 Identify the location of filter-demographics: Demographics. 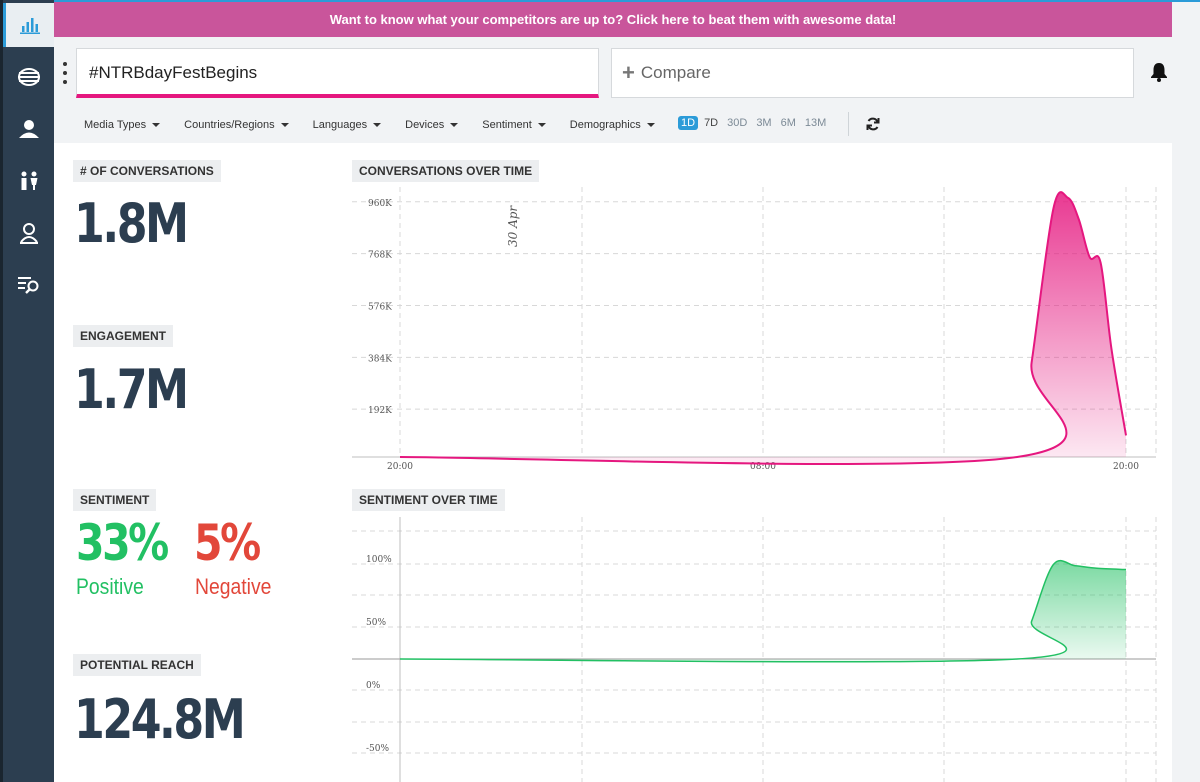
(612, 125).